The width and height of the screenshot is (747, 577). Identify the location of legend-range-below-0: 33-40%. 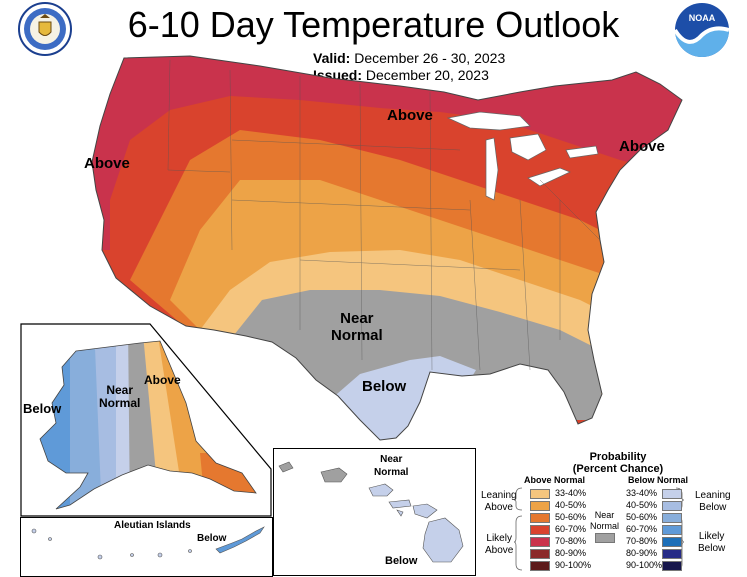
(642, 493).